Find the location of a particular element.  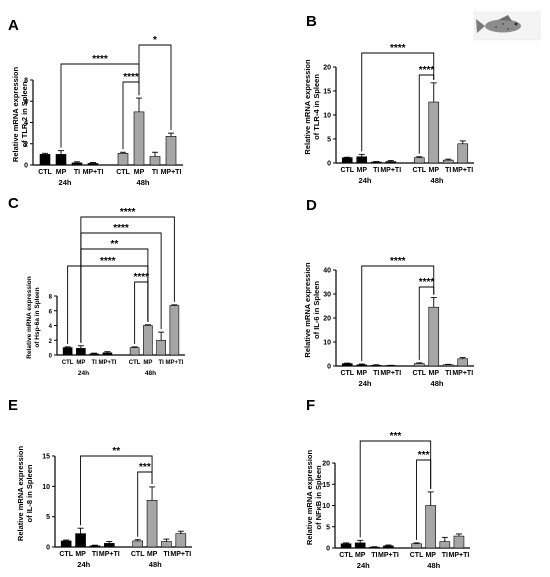

y-axis-label: of TLR-4 in Spleen is located at coordinates (316, 107).